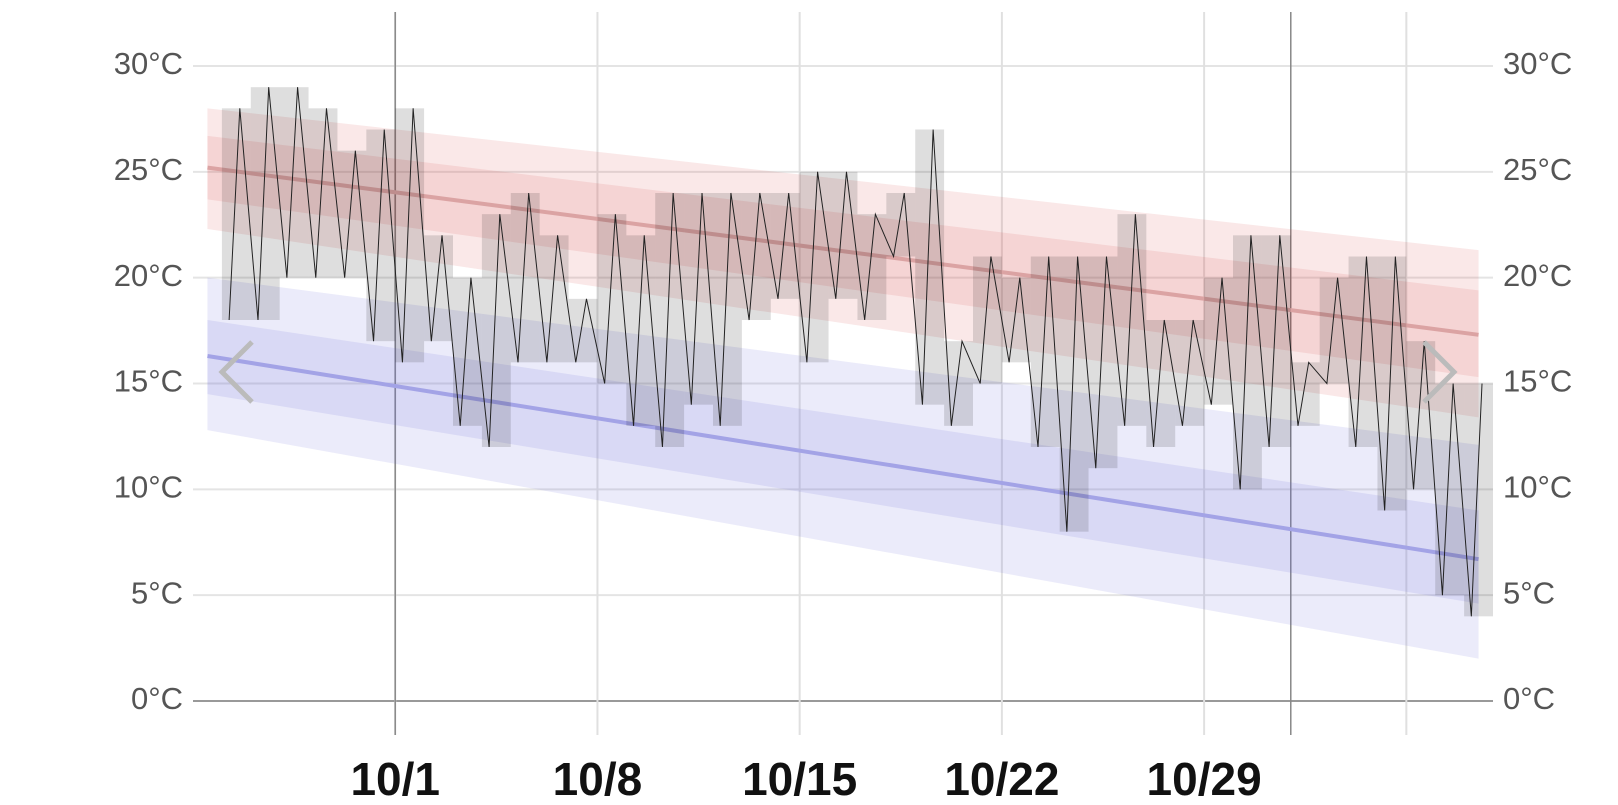 The image size is (1618, 805). Describe the element at coordinates (1537, 381) in the screenshot. I see `y2-tick-label: 15°C` at that location.